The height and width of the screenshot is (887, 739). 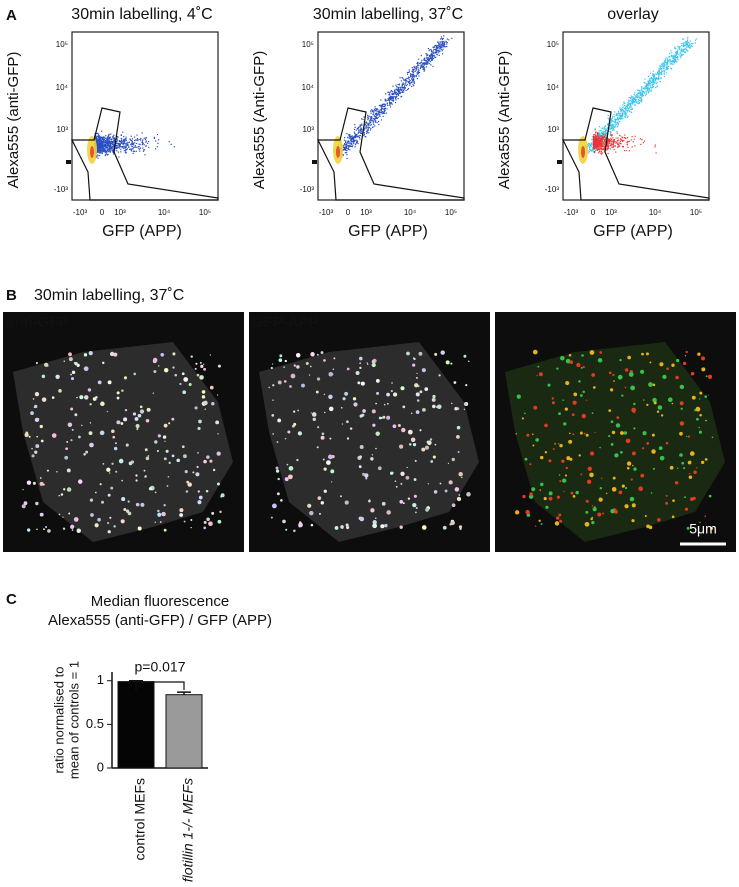 What do you see at coordinates (696, 212) in the screenshot?
I see `x-tick-label: 10⁵` at bounding box center [696, 212].